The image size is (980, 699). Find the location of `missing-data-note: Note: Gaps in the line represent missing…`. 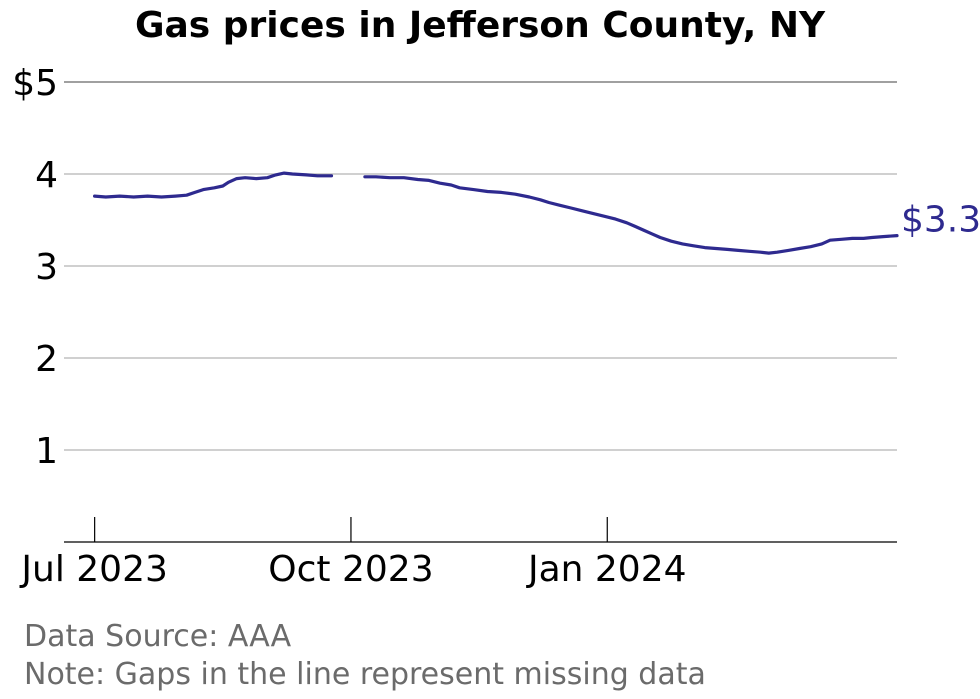

missing-data-note: Note: Gaps in the line represent missing… is located at coordinates (365, 674).